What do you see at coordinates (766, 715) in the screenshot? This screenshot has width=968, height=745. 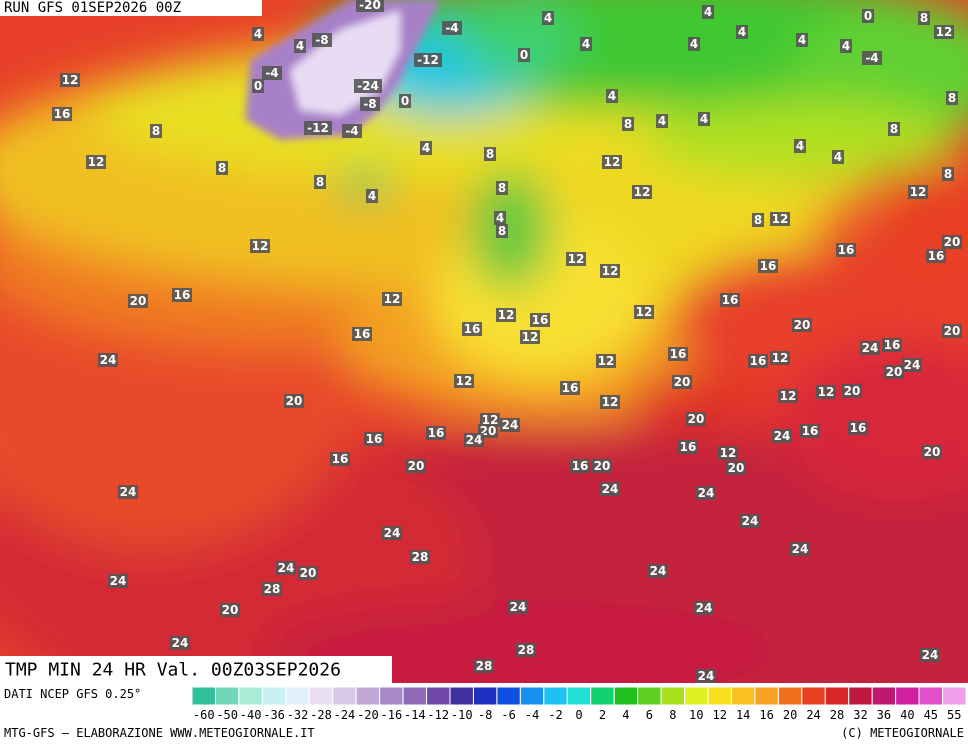 I see `colorbar-label: 16` at bounding box center [766, 715].